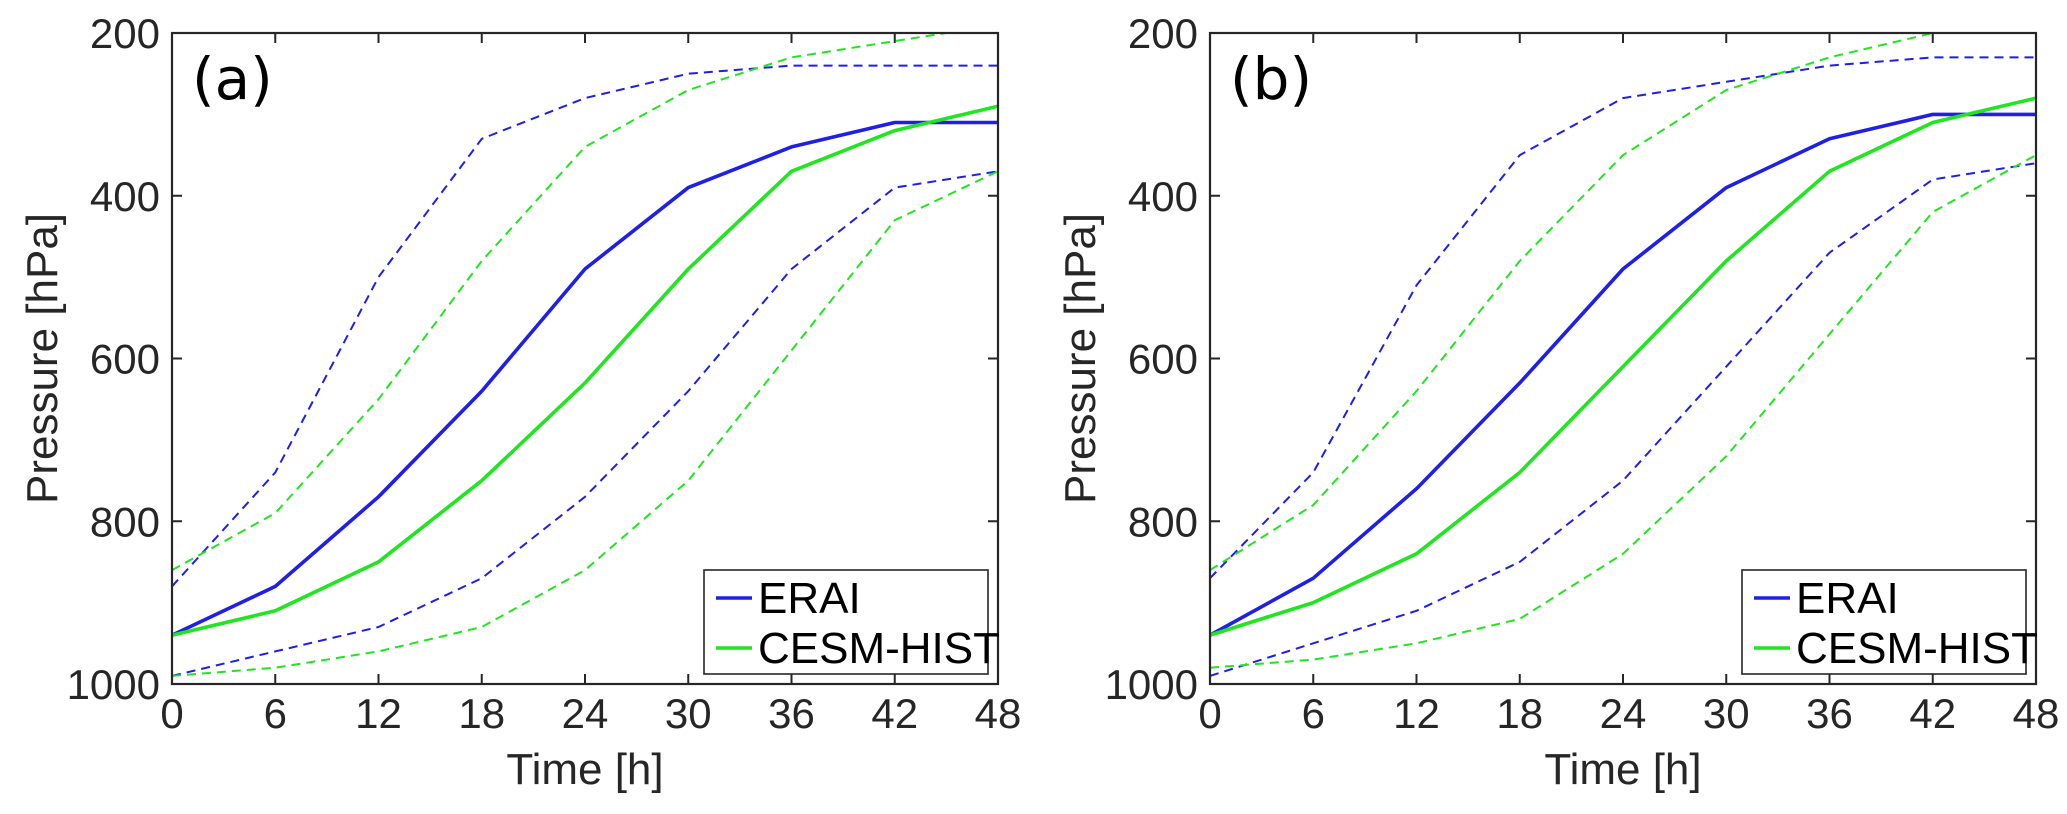 The image size is (2067, 814). I want to click on panel-label: (b), so click(1271, 79).